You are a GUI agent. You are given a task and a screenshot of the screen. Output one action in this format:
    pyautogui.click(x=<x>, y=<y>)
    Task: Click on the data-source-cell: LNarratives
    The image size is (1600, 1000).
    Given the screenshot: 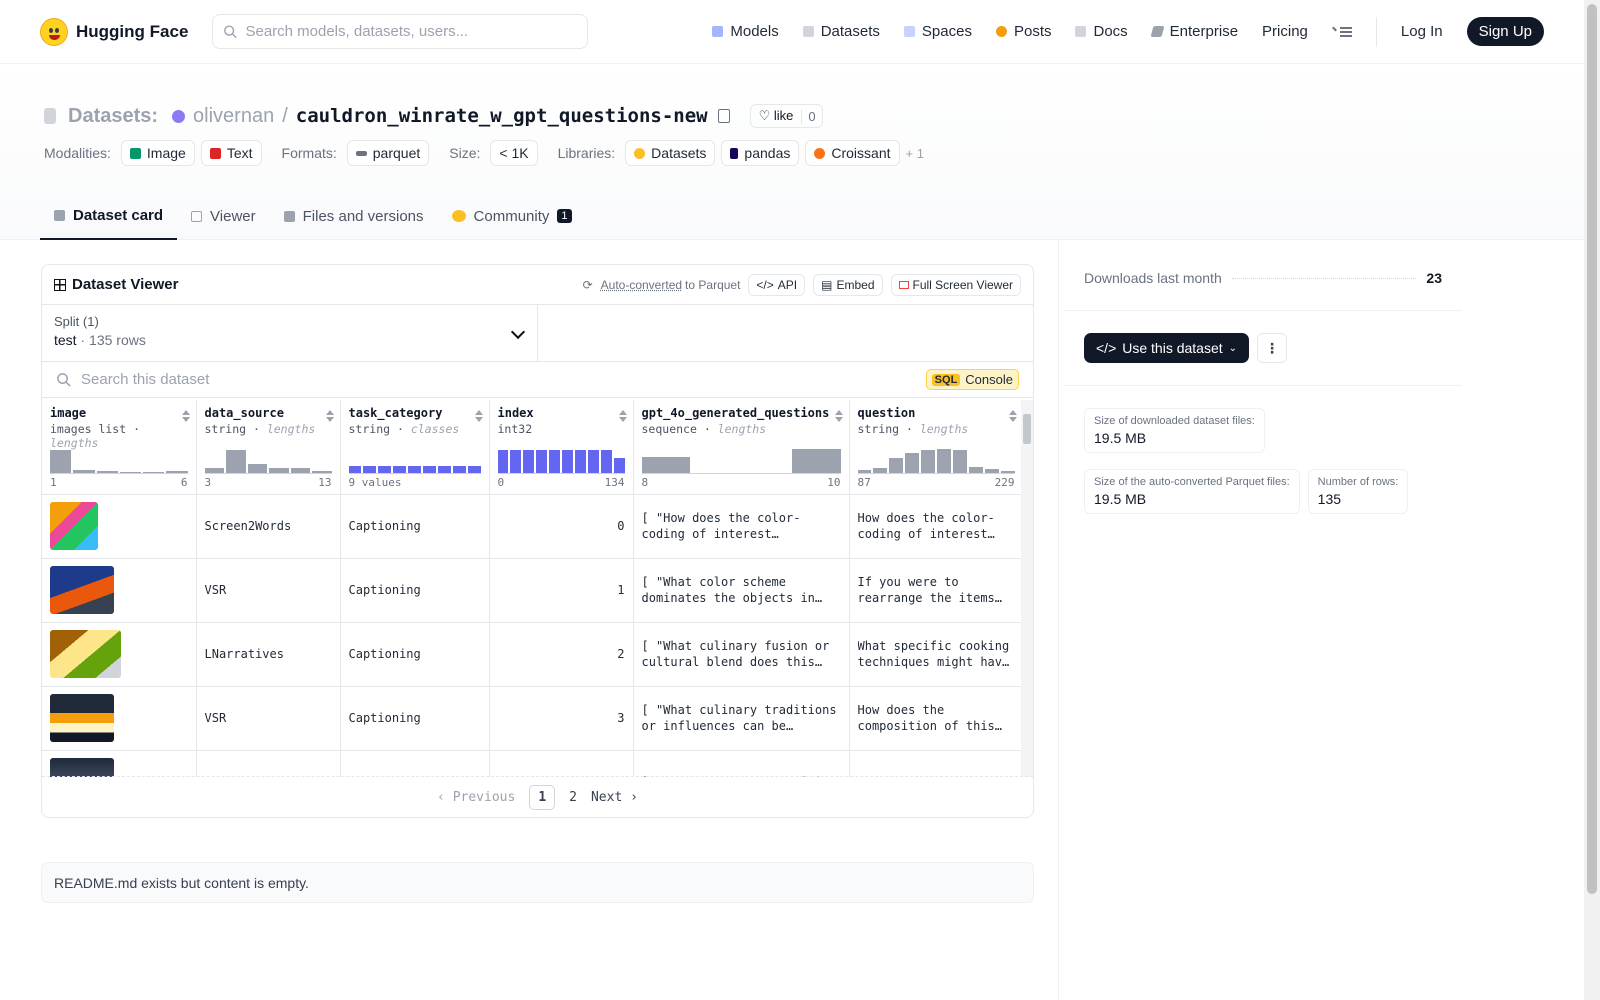 What is the action you would take?
    pyautogui.click(x=268, y=654)
    